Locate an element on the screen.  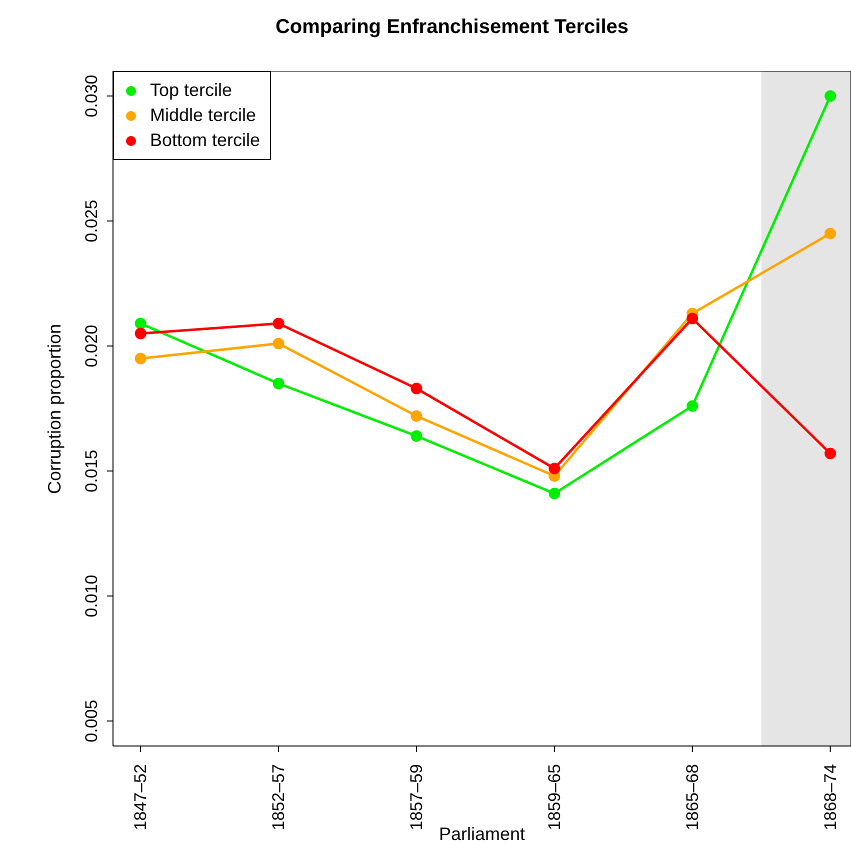
y-tick-label: 0.010 is located at coordinates (91, 596).